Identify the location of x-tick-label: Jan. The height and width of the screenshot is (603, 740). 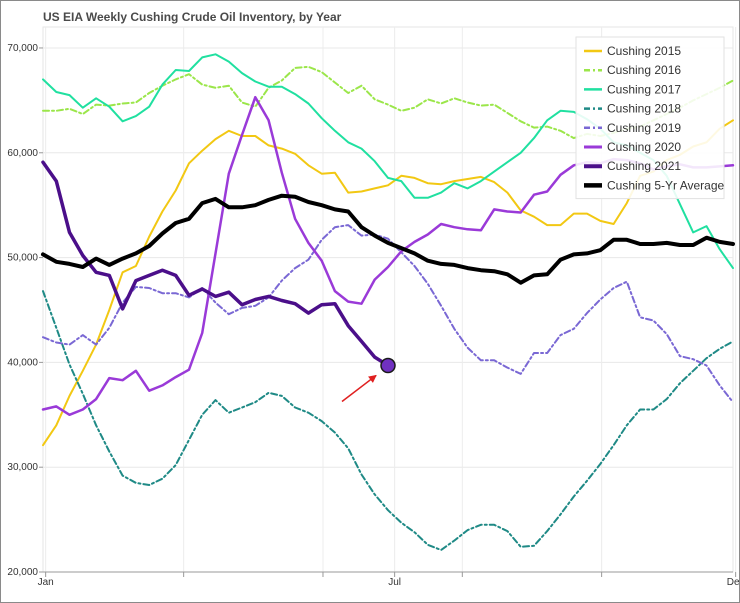
(46, 582).